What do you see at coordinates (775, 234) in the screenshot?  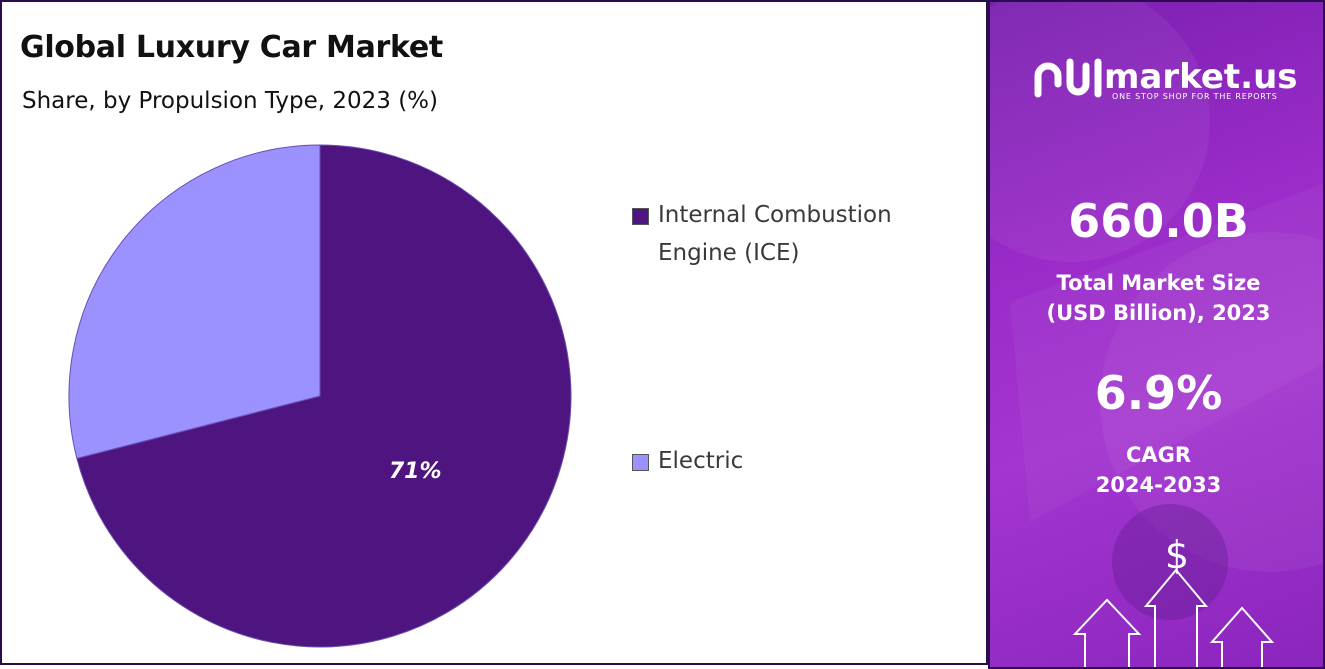 I see `legend-label-ice: Internal Combustion Engine (ICE)` at bounding box center [775, 234].